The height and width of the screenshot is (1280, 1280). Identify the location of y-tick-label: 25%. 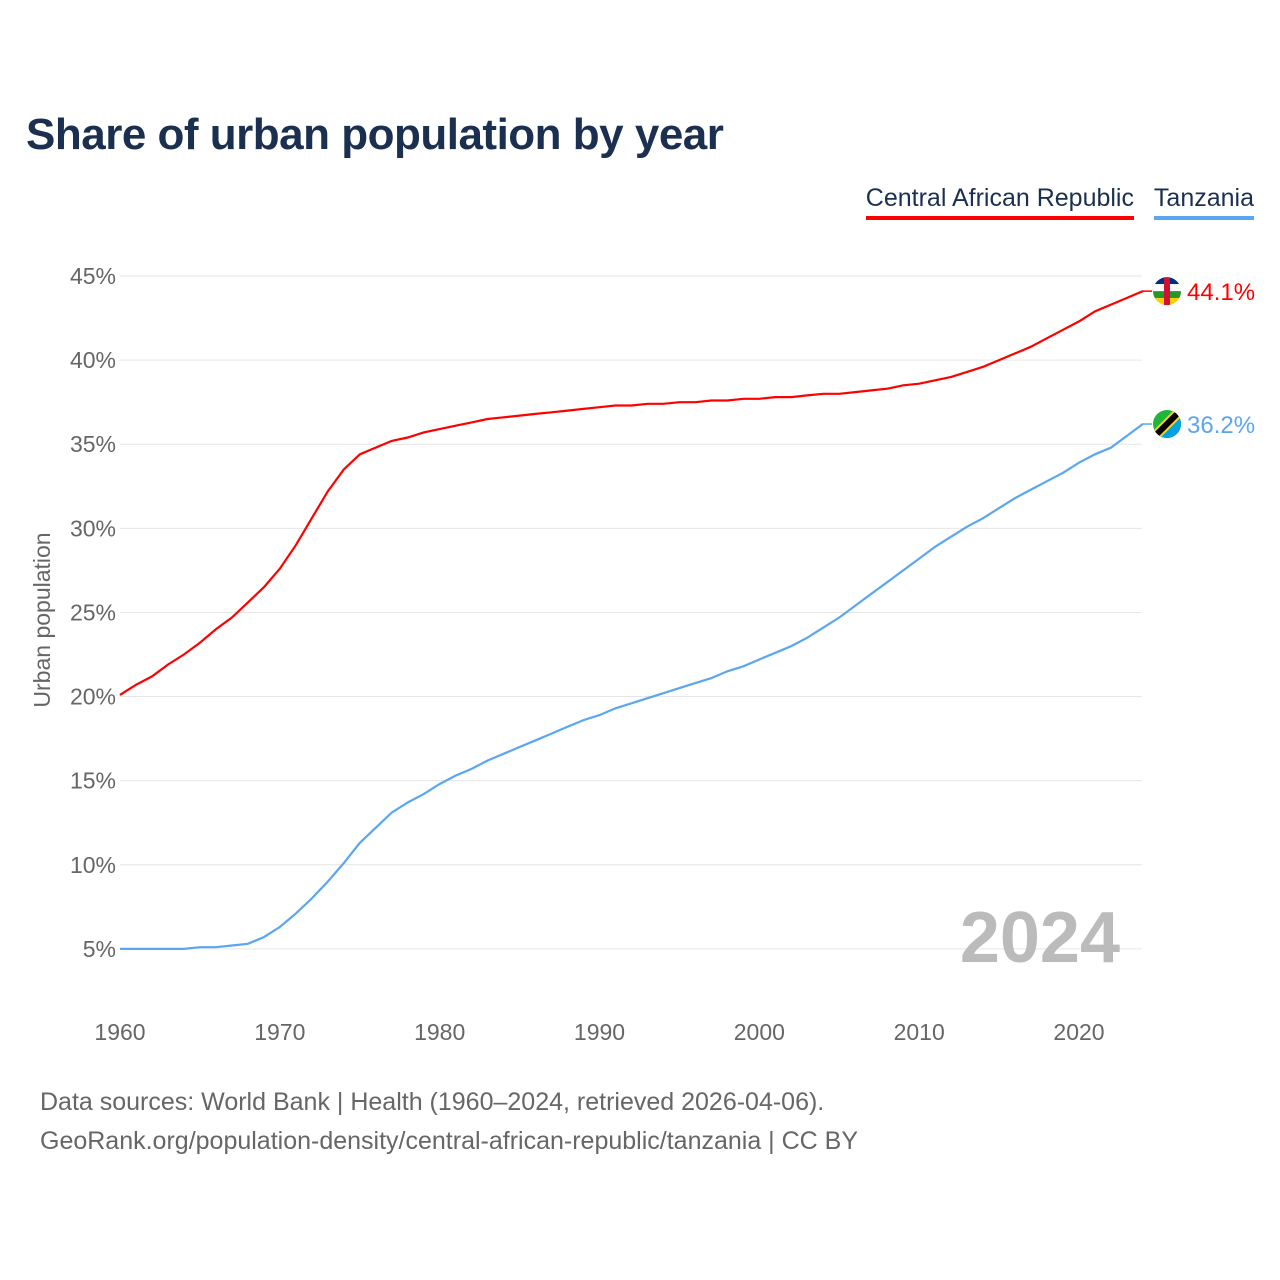
(93, 612).